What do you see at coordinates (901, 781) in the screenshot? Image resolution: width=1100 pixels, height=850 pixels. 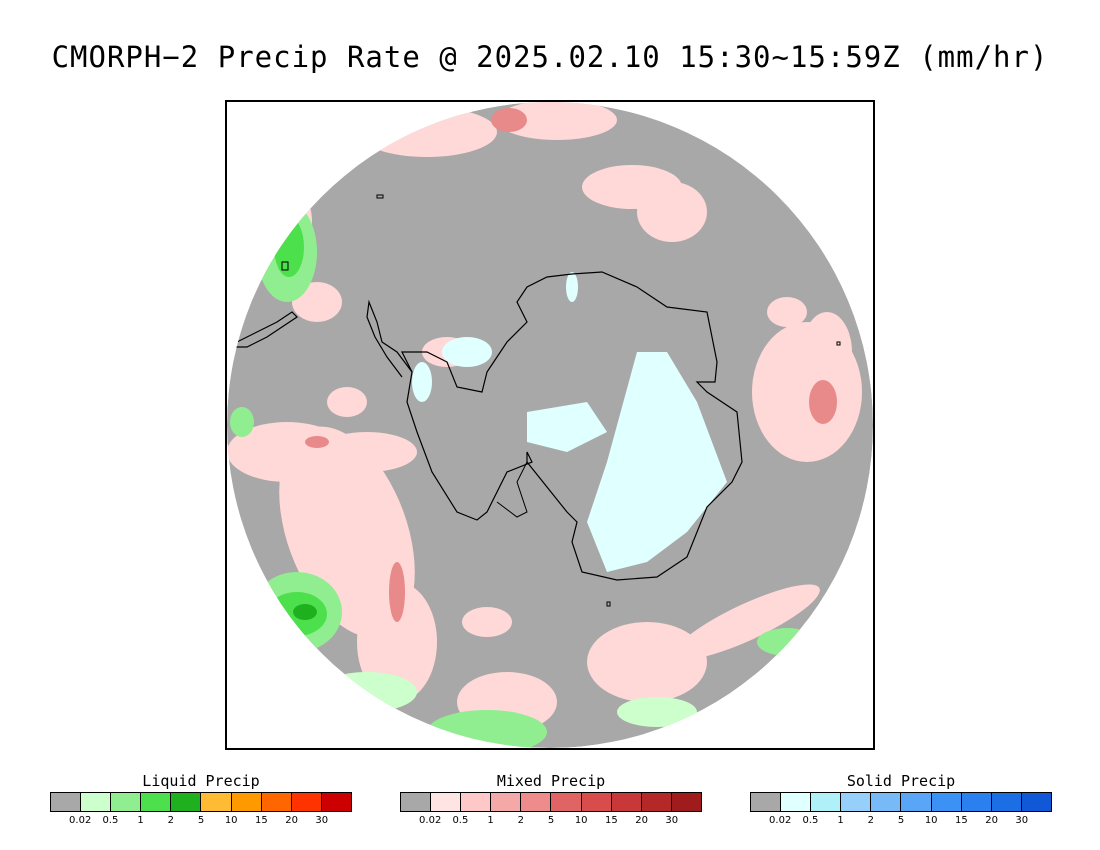 I see `legend-title: Solid Precip` at bounding box center [901, 781].